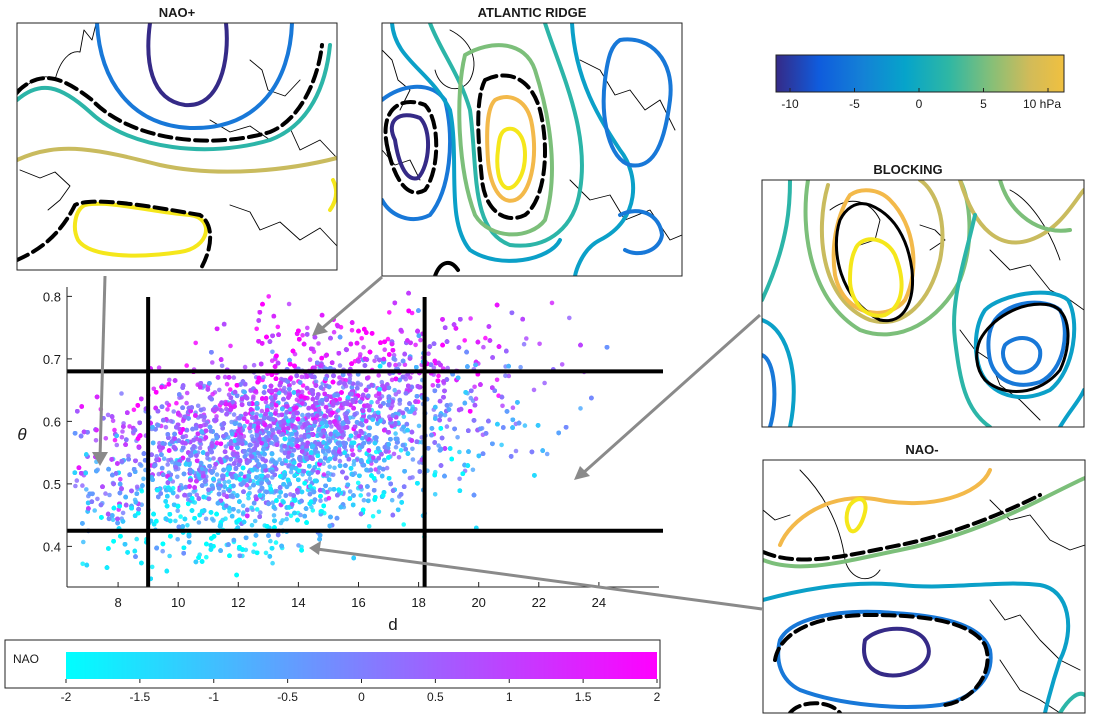 Image resolution: width=1094 pixels, height=719 pixels. Describe the element at coordinates (919, 104) in the screenshot. I see `pressure-colorbar-tick-label: 0` at that location.